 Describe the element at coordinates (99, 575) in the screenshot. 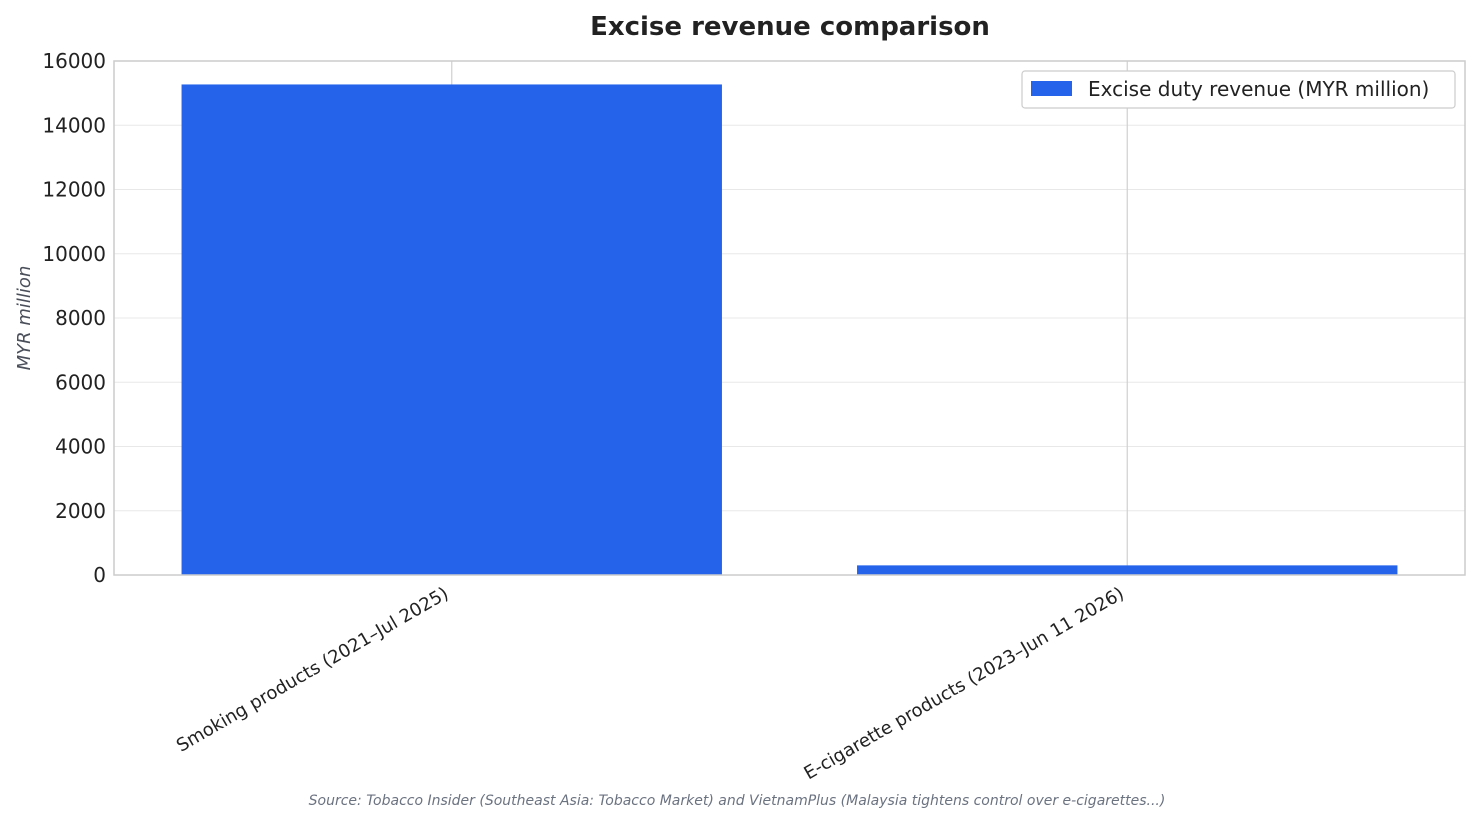

I see `y-tick-label: 0` at that location.